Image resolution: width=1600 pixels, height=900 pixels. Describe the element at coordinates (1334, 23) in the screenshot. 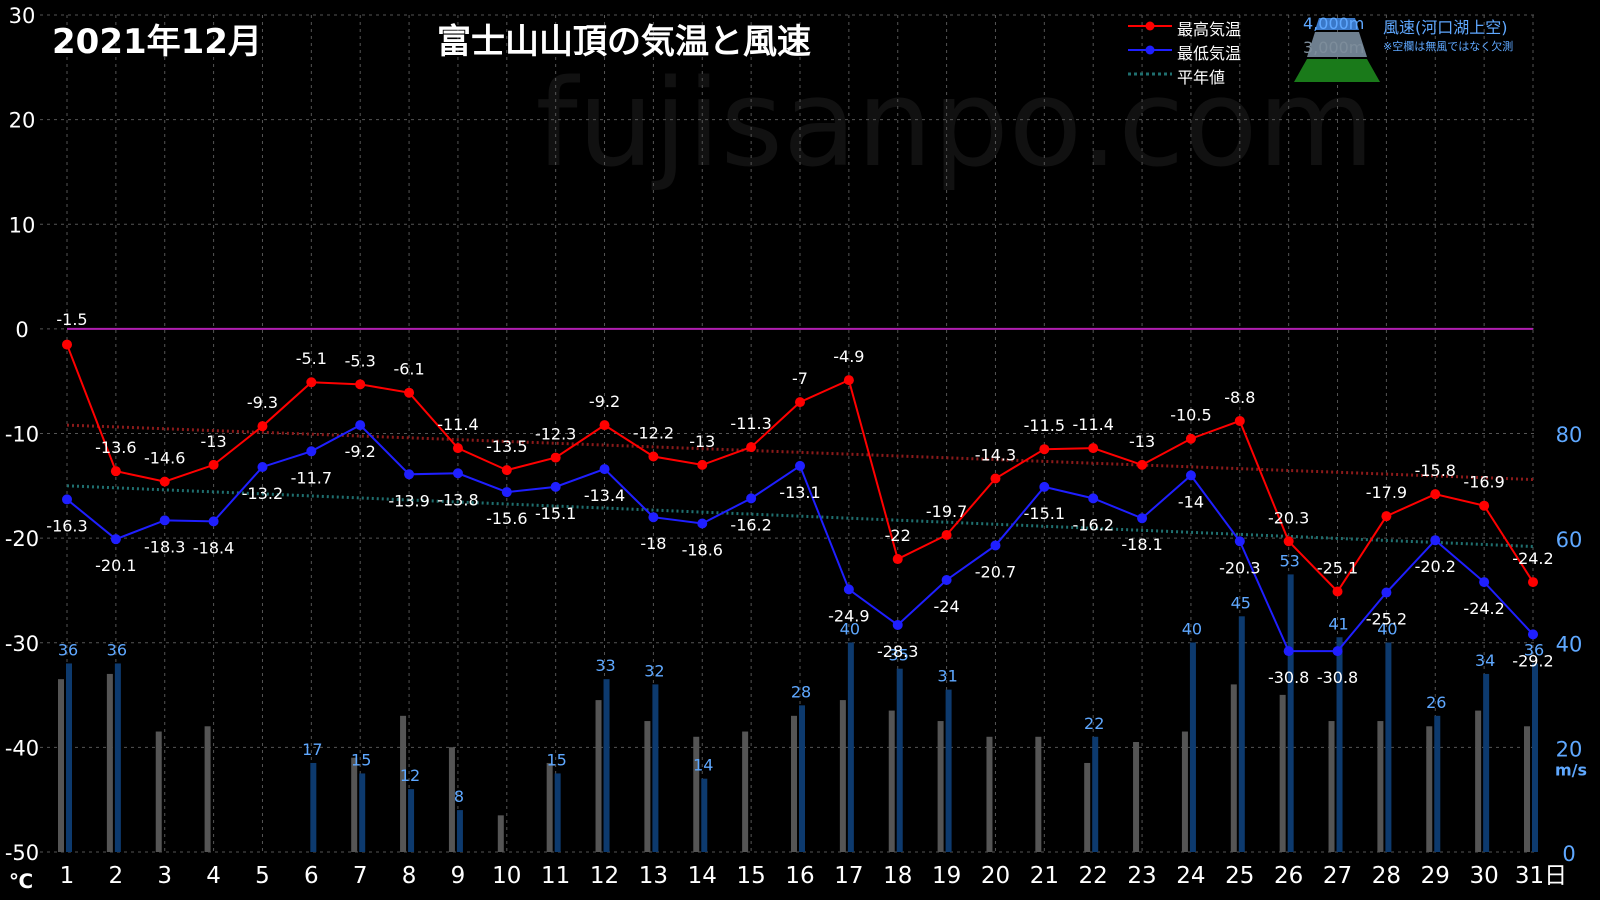

I see `legend-alt-4000: 4,000m` at that location.